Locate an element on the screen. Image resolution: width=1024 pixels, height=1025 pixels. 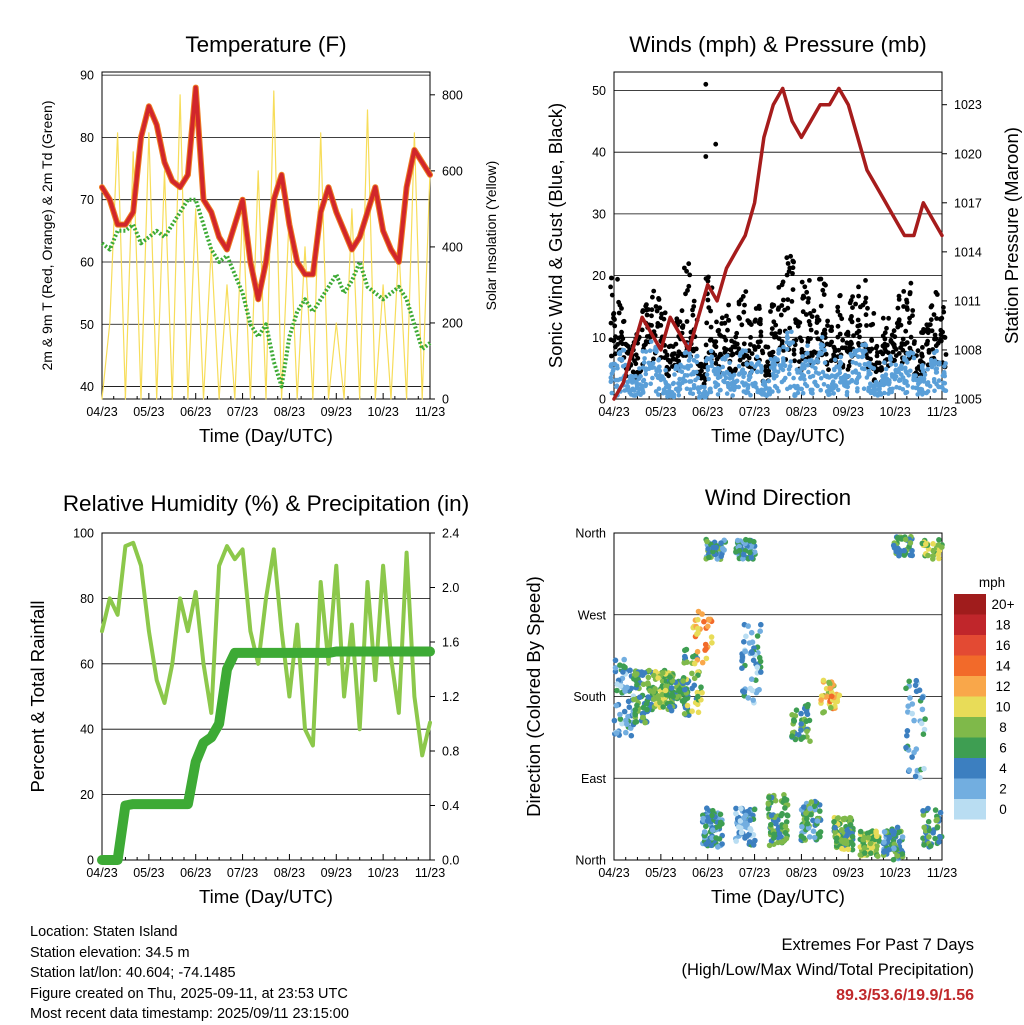
y-tick-label: 20 is located at coordinates (599, 276).